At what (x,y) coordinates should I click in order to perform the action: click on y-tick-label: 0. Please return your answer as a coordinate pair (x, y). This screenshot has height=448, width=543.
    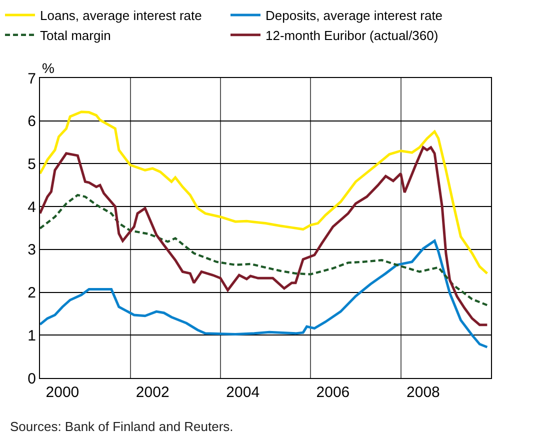
    Looking at the image, I should click on (32, 379).